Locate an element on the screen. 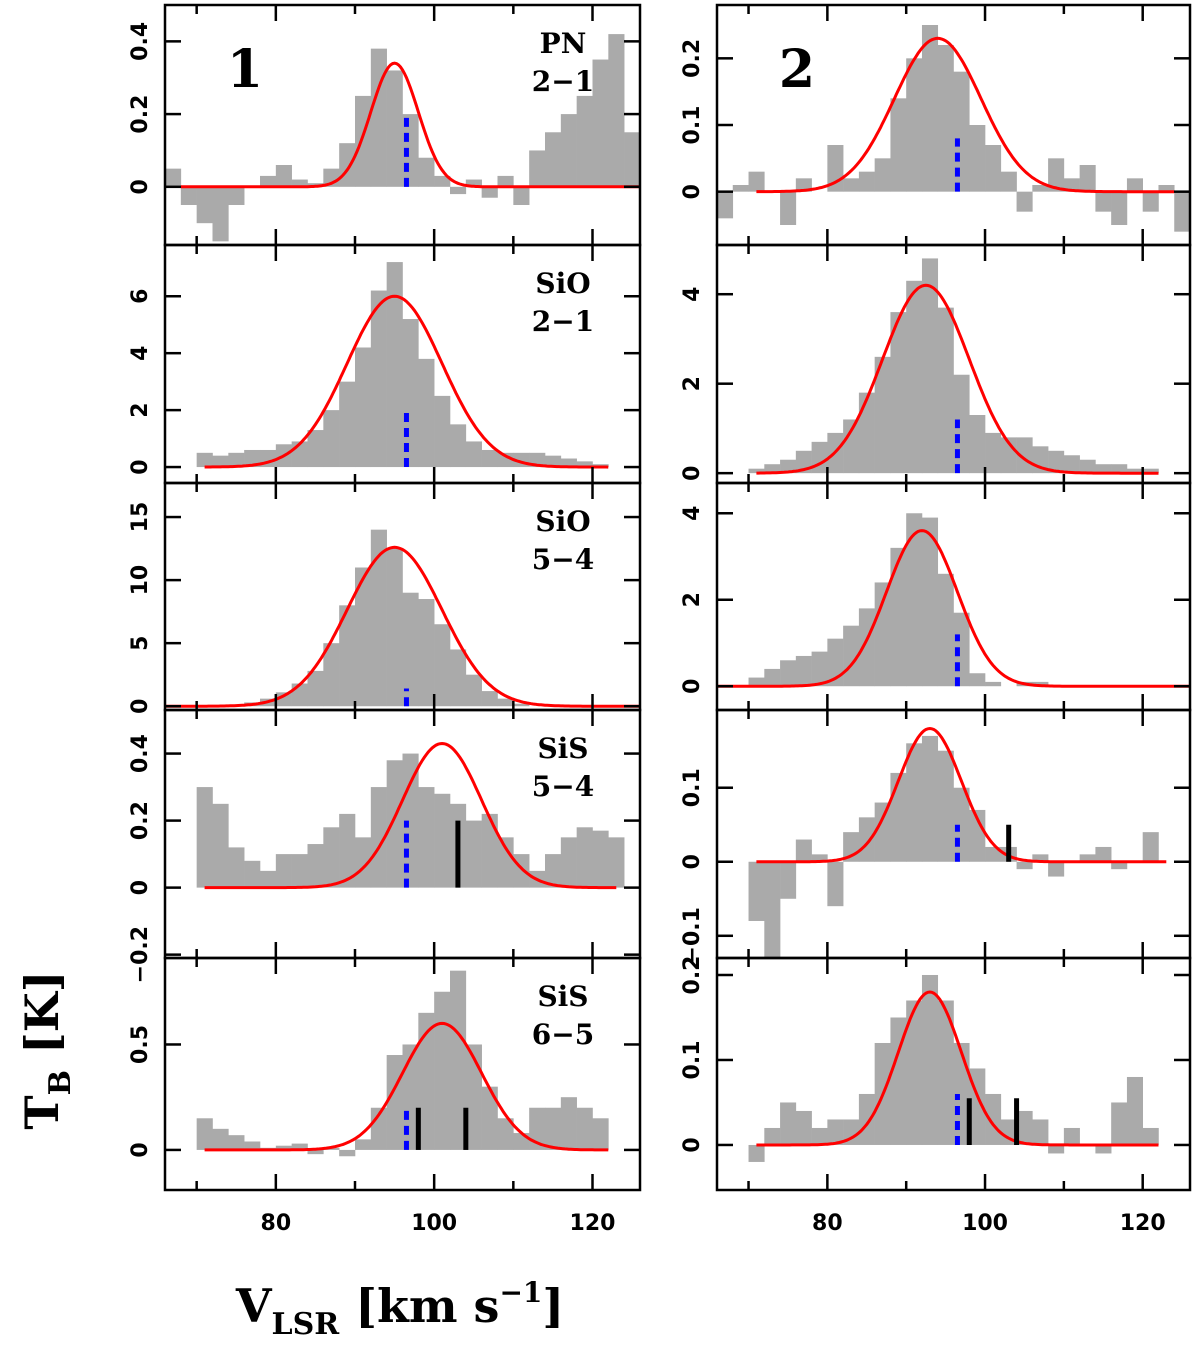 Image resolution: width=1200 pixels, height=1346 pixels. x-tick-label: 80 is located at coordinates (827, 1223).